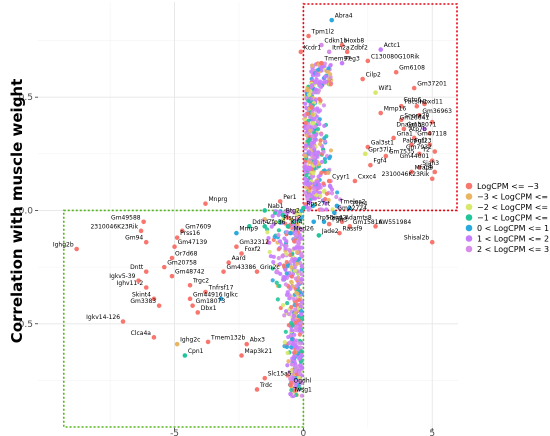  What do you see at coordinates (174, 432) in the screenshot?
I see `x-tick-label: -5` at bounding box center [174, 432].